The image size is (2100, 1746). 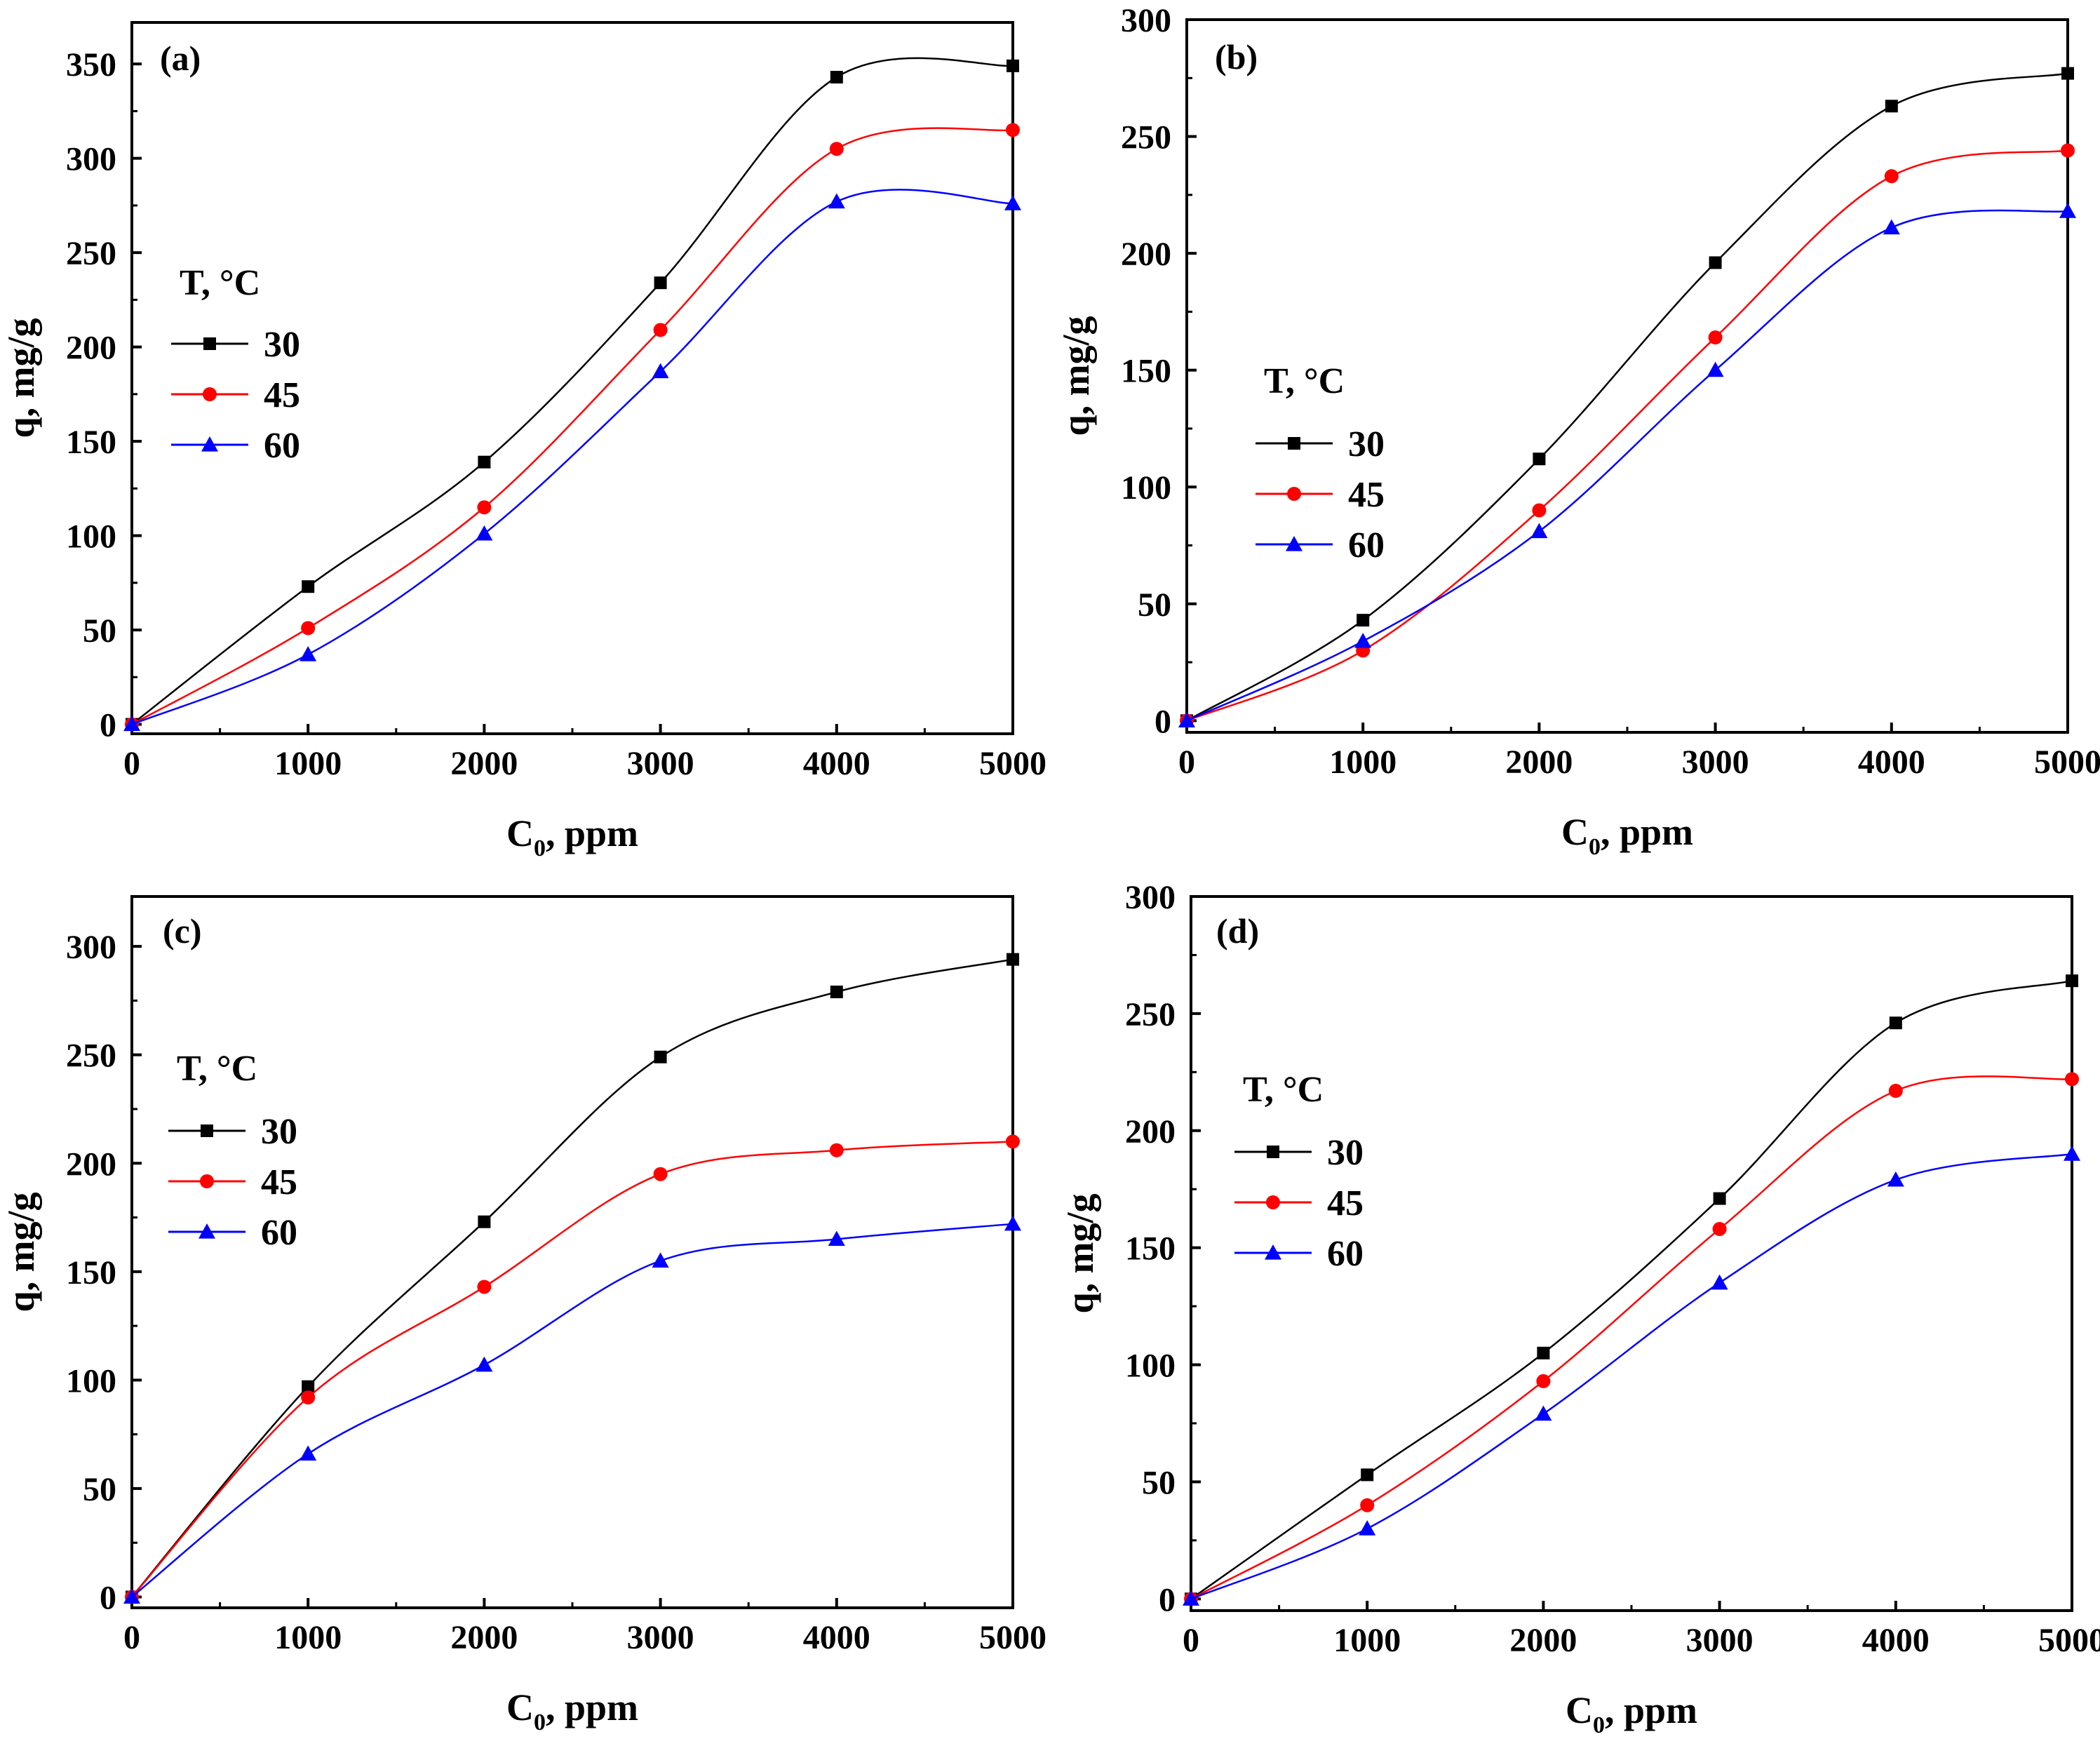 What do you see at coordinates (1544, 1381) in the screenshot?
I see `data-point-45-2000` at bounding box center [1544, 1381].